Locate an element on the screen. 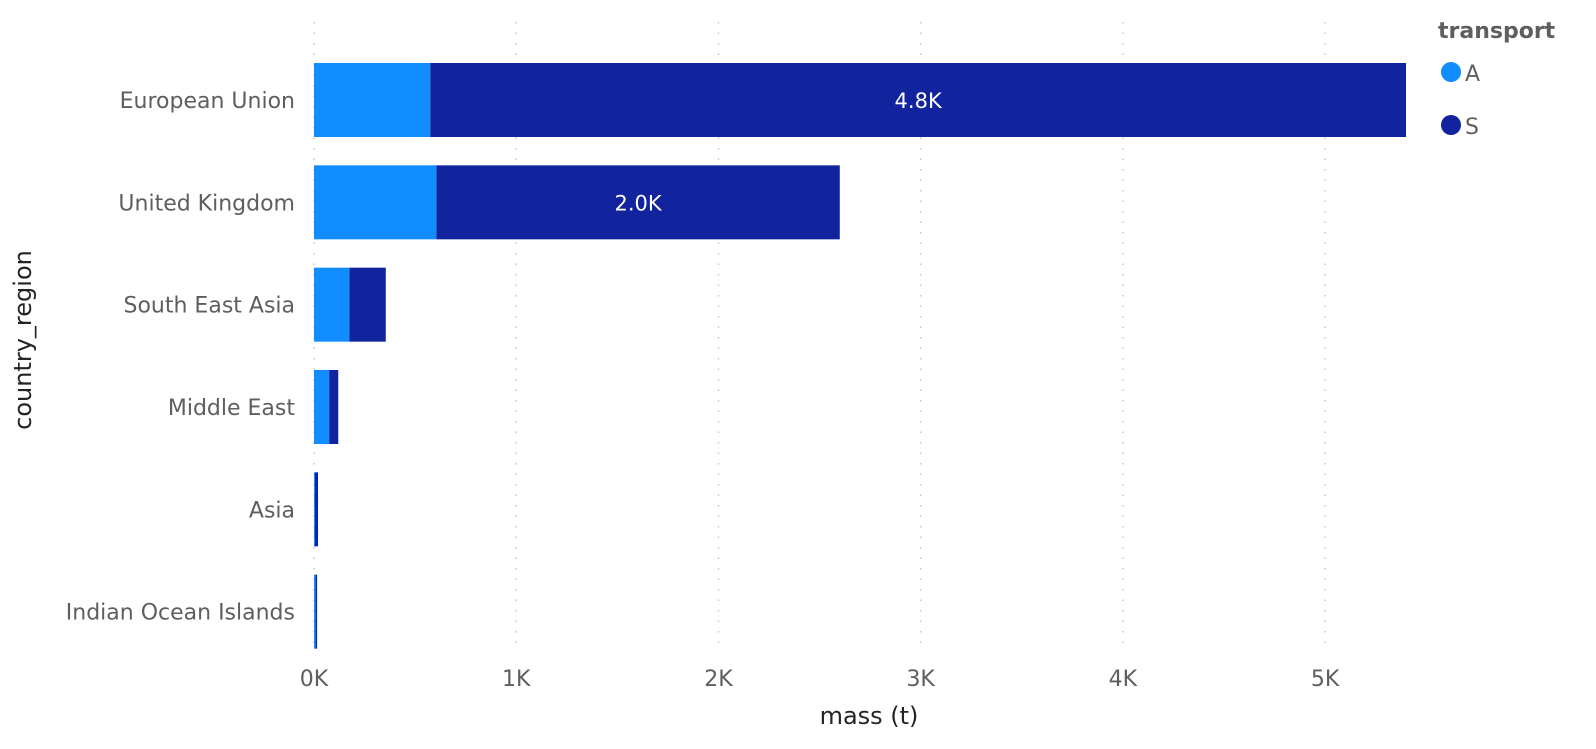  data-label: 2.0K is located at coordinates (638, 203).